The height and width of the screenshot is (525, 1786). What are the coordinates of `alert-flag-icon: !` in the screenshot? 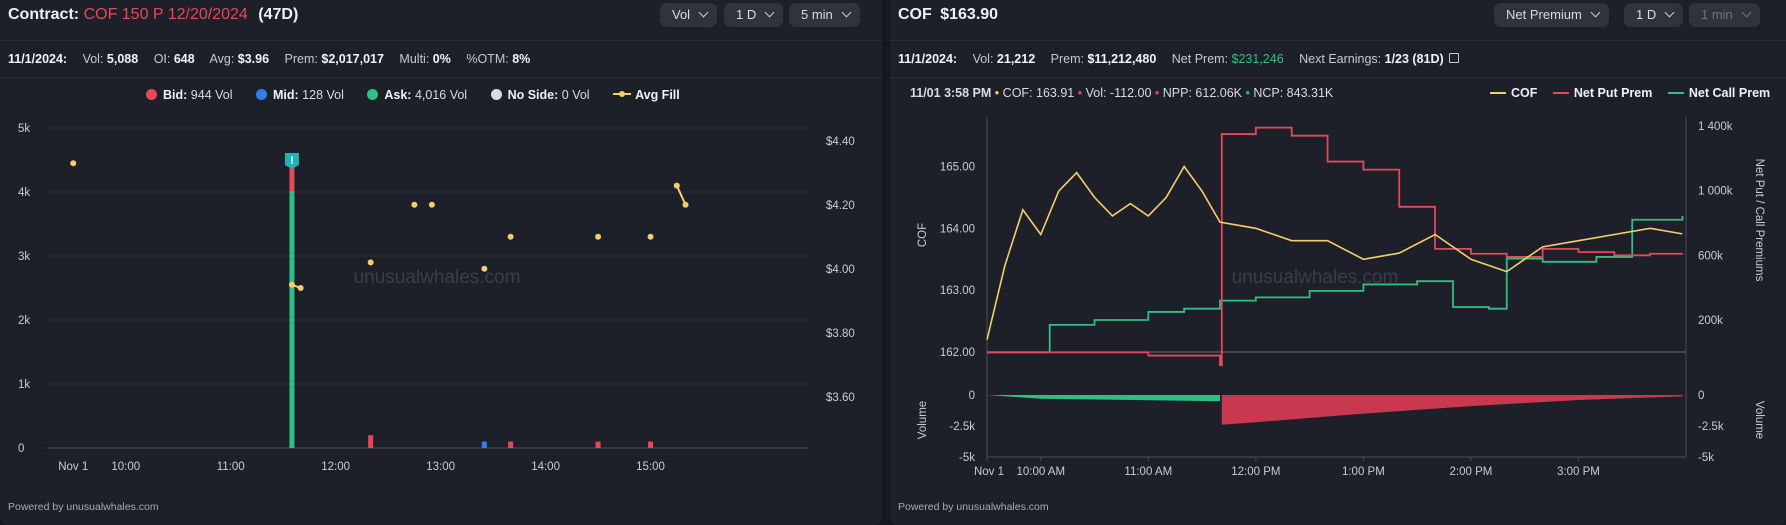 It's located at (291, 161).